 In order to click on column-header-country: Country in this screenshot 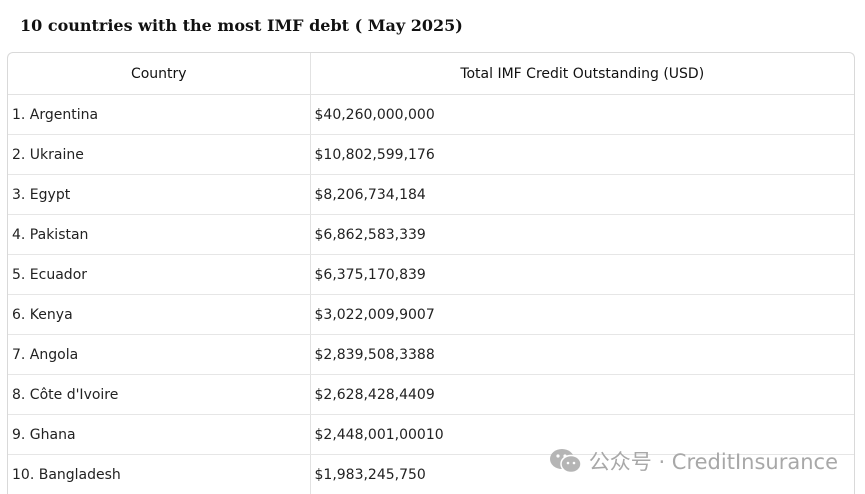, I will do `click(159, 74)`.